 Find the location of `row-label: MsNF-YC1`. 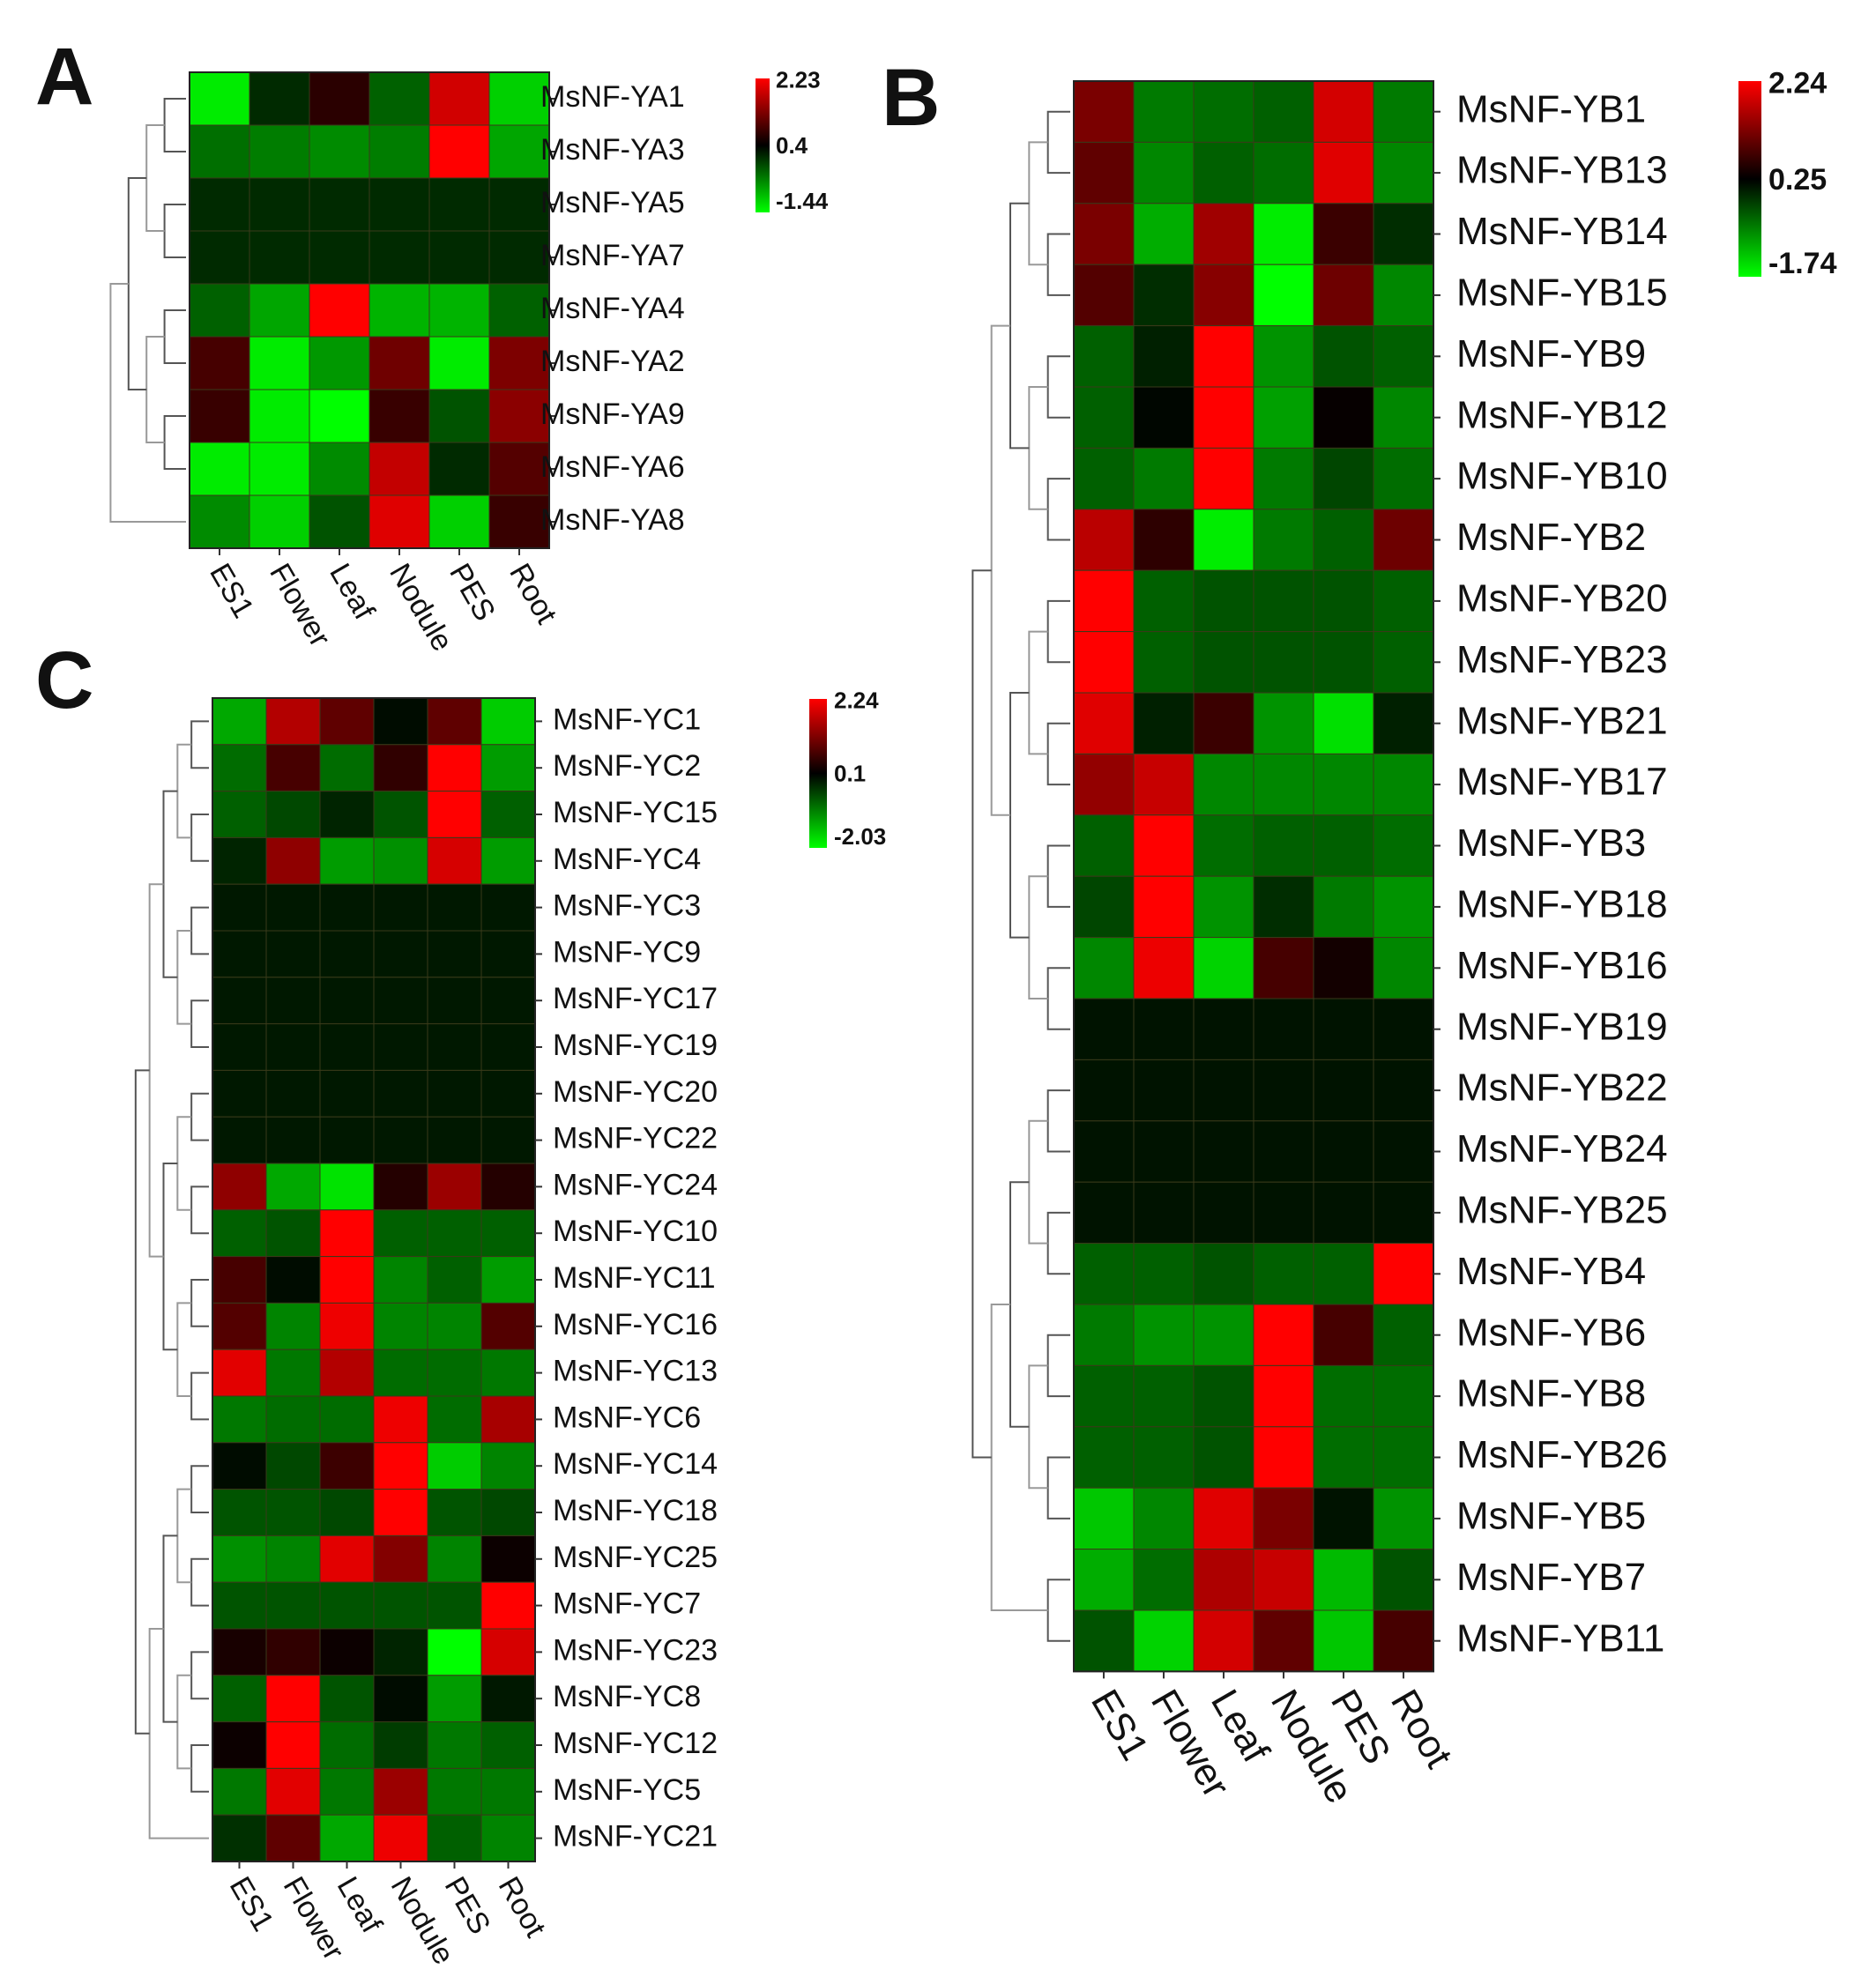

row-label: MsNF-YC1 is located at coordinates (627, 719).